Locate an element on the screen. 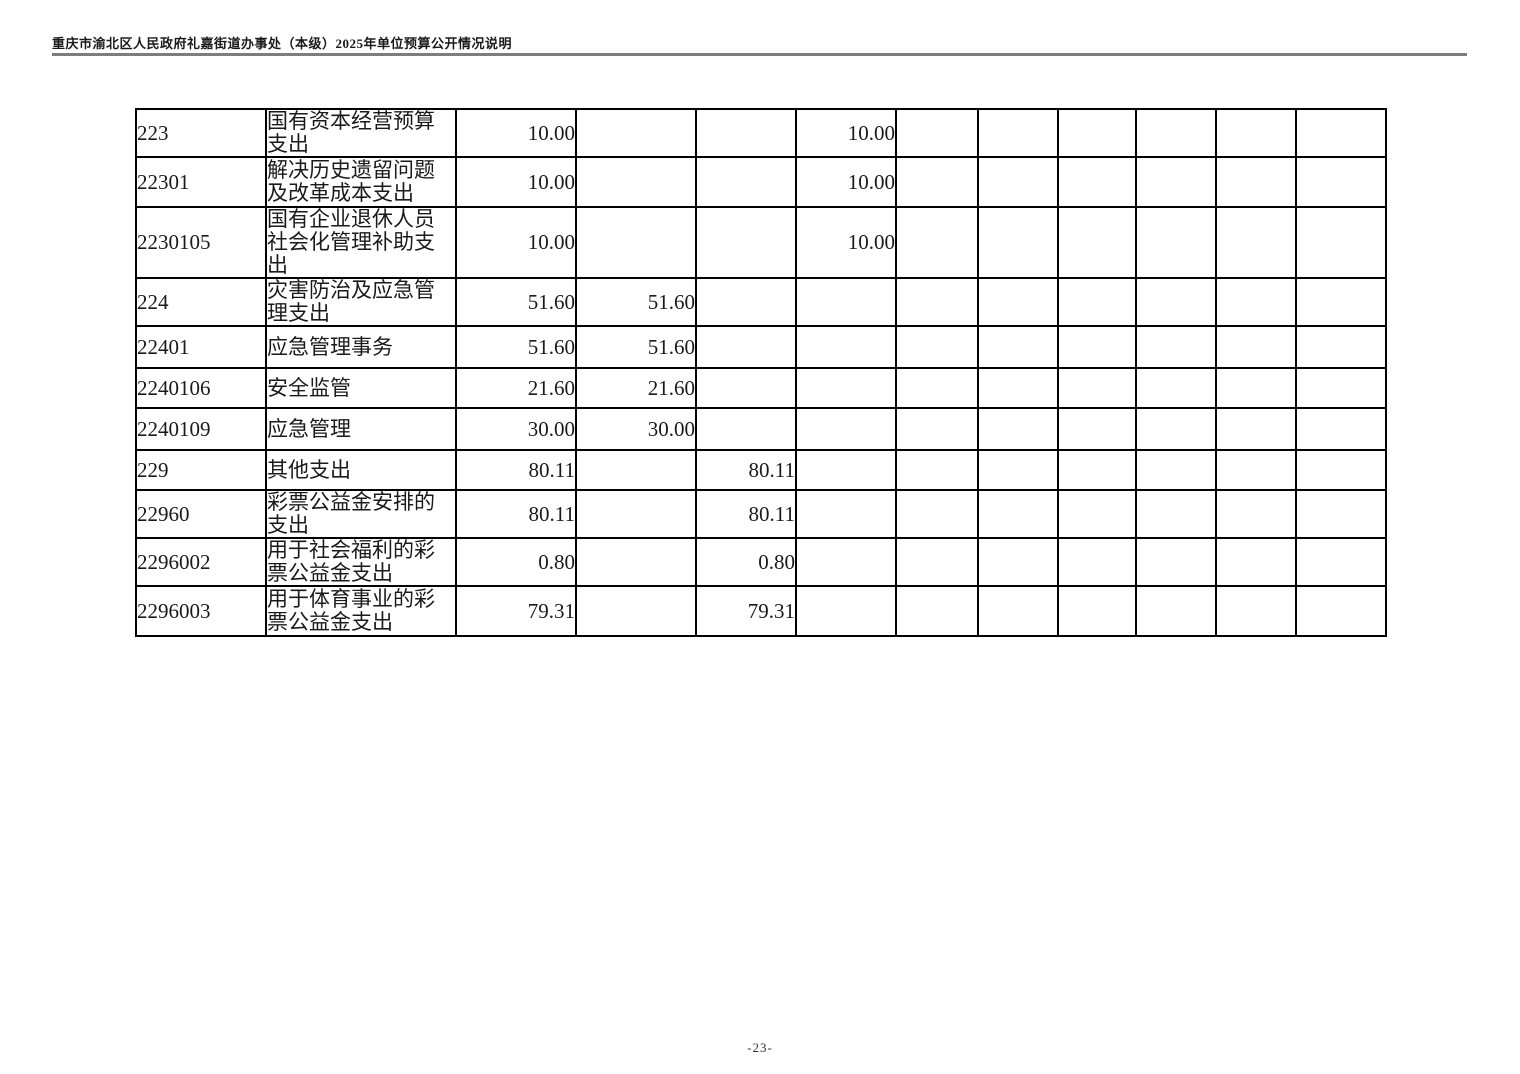 The image size is (1520, 1074). code-cell: 2296003 is located at coordinates (201, 611).